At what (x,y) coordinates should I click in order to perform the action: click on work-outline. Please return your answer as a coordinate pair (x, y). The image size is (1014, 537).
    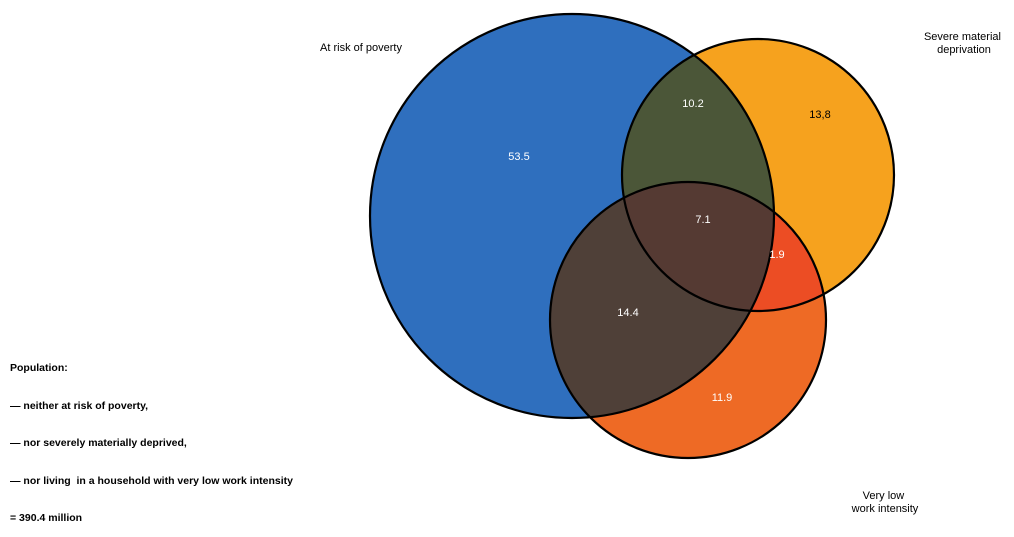
    Looking at the image, I should click on (688, 320).